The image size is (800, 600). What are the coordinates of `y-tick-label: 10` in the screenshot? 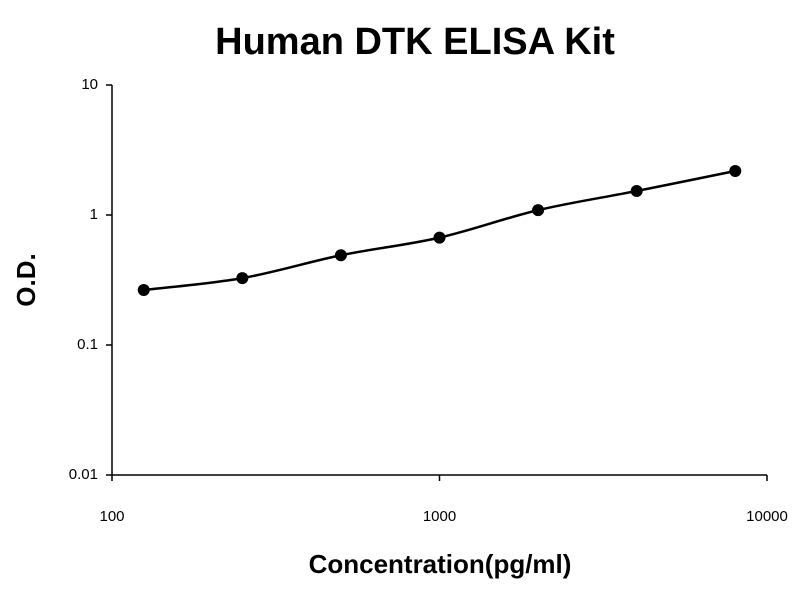 It's located at (89, 84).